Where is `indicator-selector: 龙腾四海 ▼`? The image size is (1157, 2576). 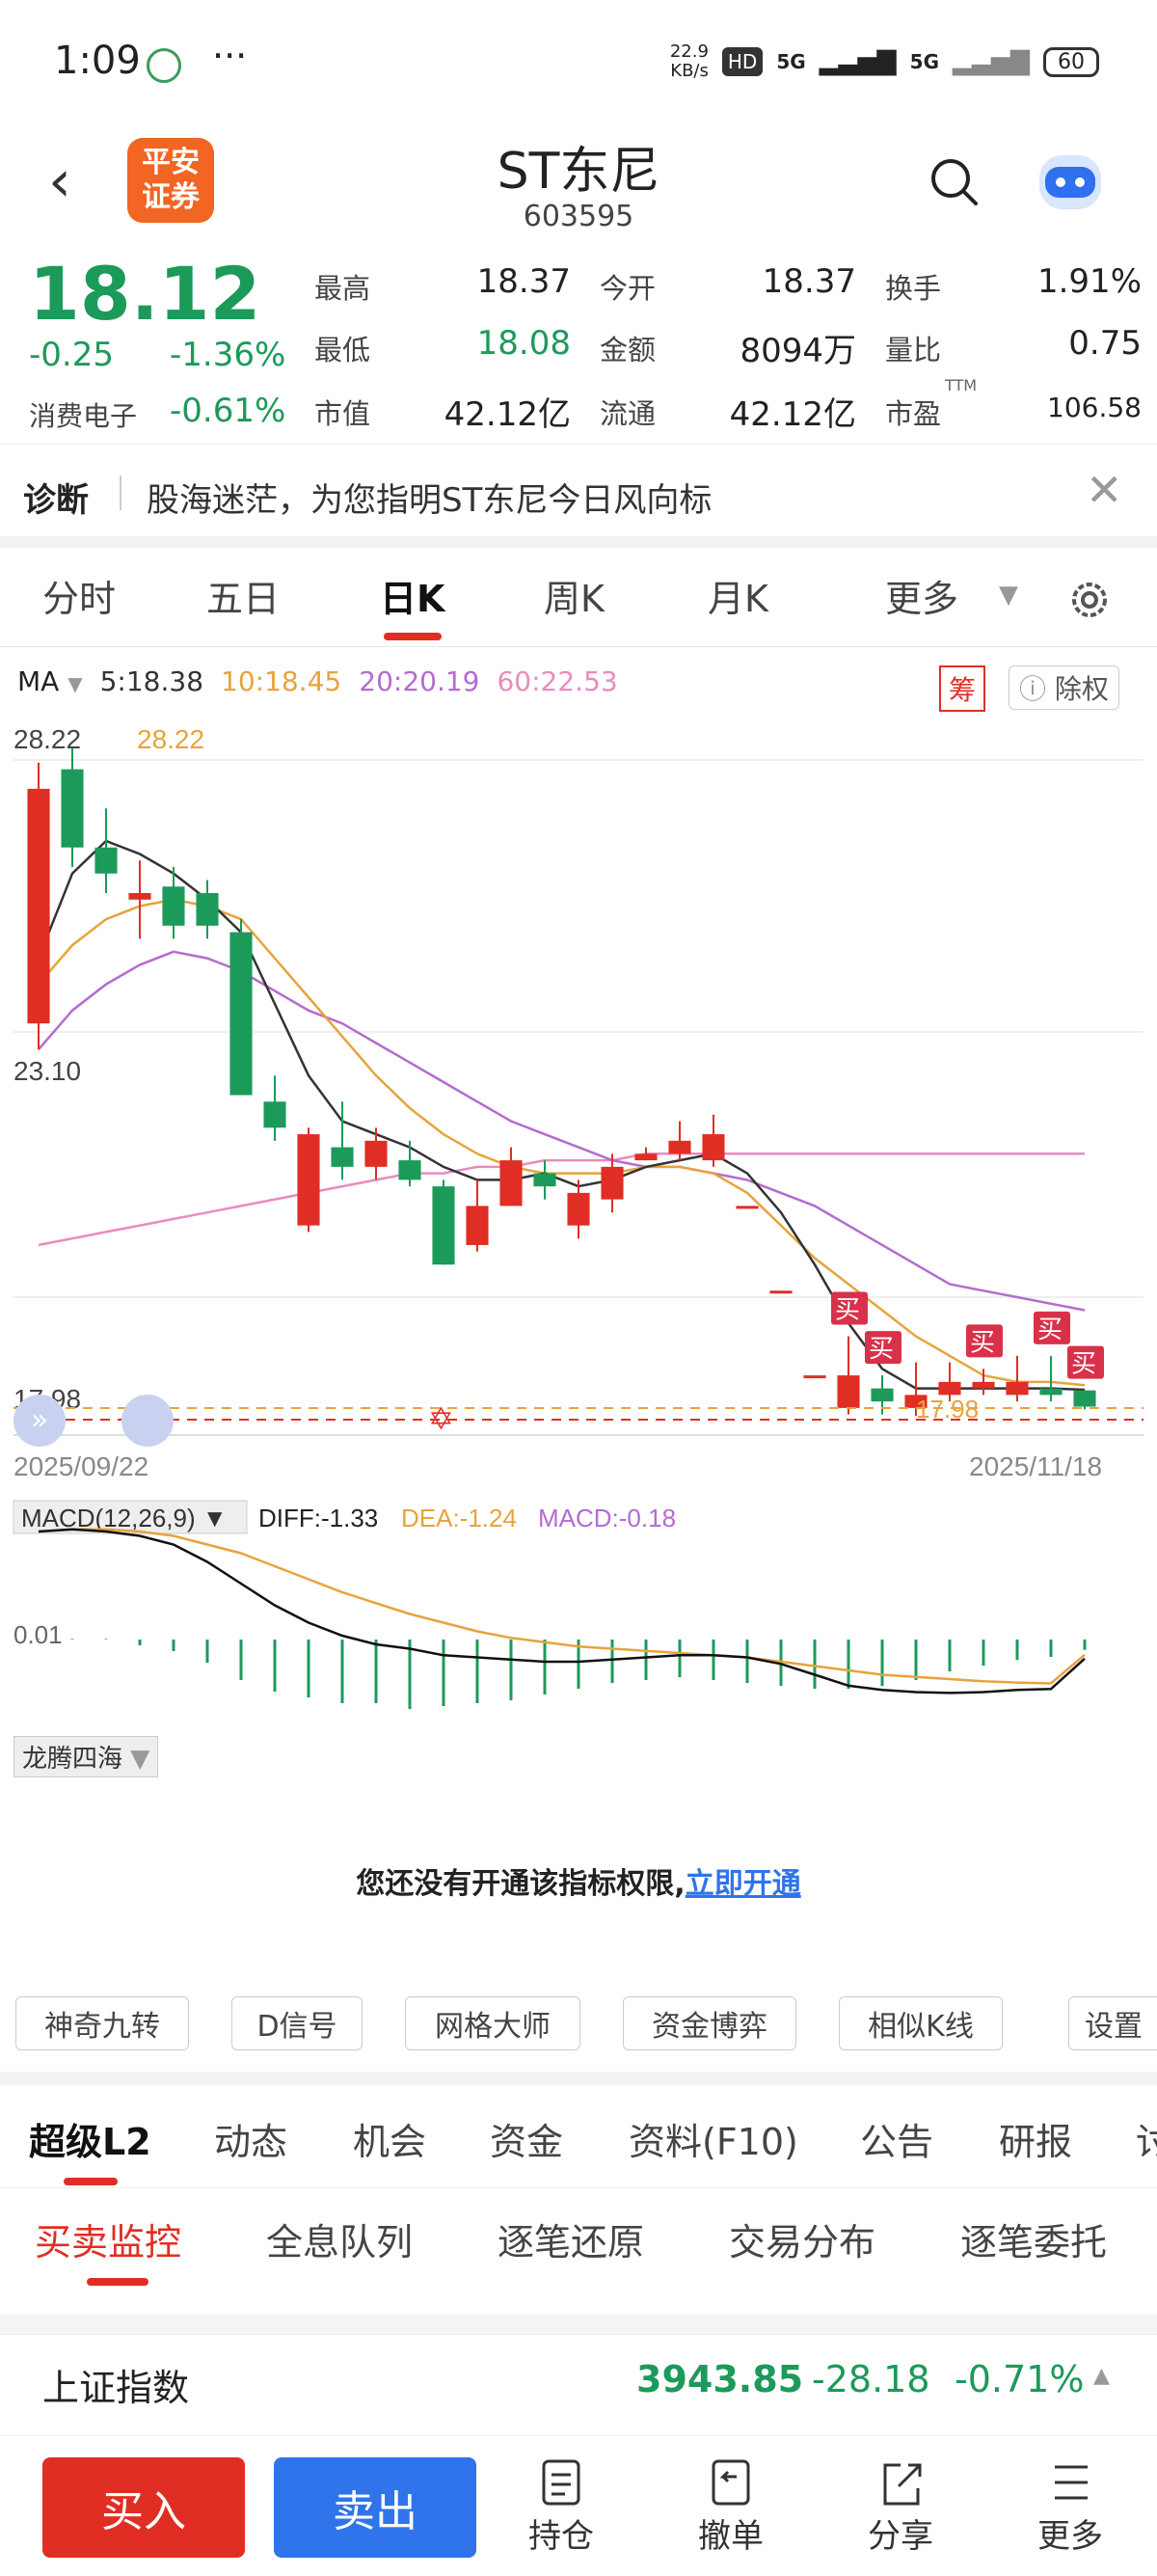 indicator-selector: 龙腾四海 ▼ is located at coordinates (86, 1756).